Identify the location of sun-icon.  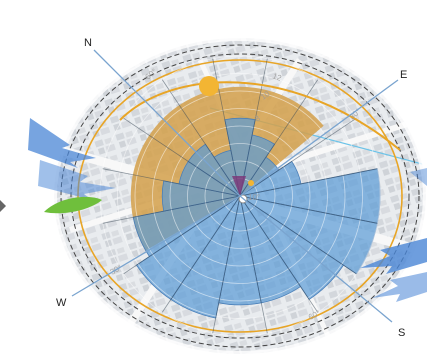
(209, 86).